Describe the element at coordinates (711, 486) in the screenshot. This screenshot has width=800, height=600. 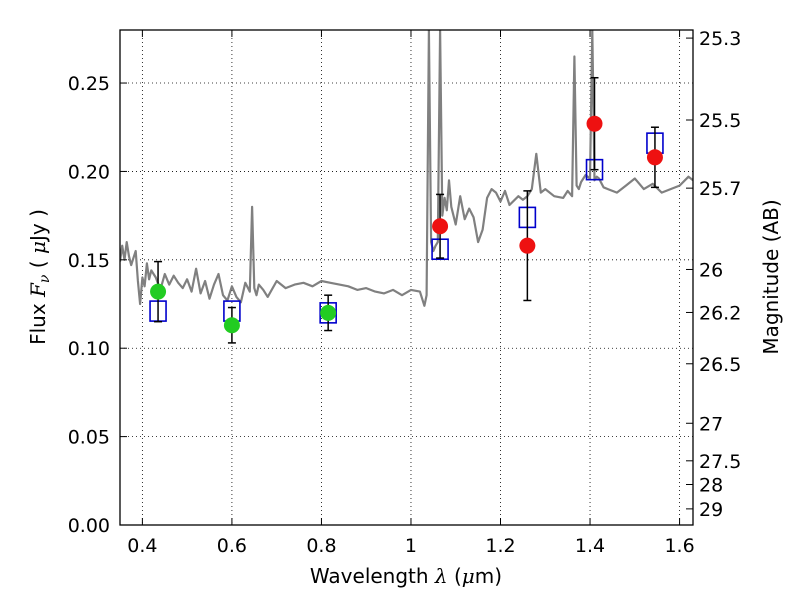
I see `y2-tick-label: 28` at that location.